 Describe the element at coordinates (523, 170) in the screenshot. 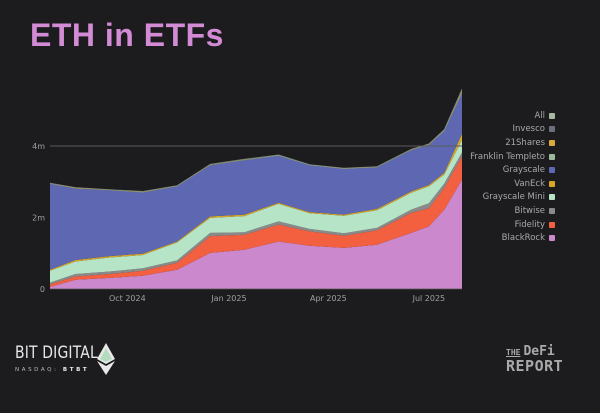

I see `legend-label: Grayscale` at that location.